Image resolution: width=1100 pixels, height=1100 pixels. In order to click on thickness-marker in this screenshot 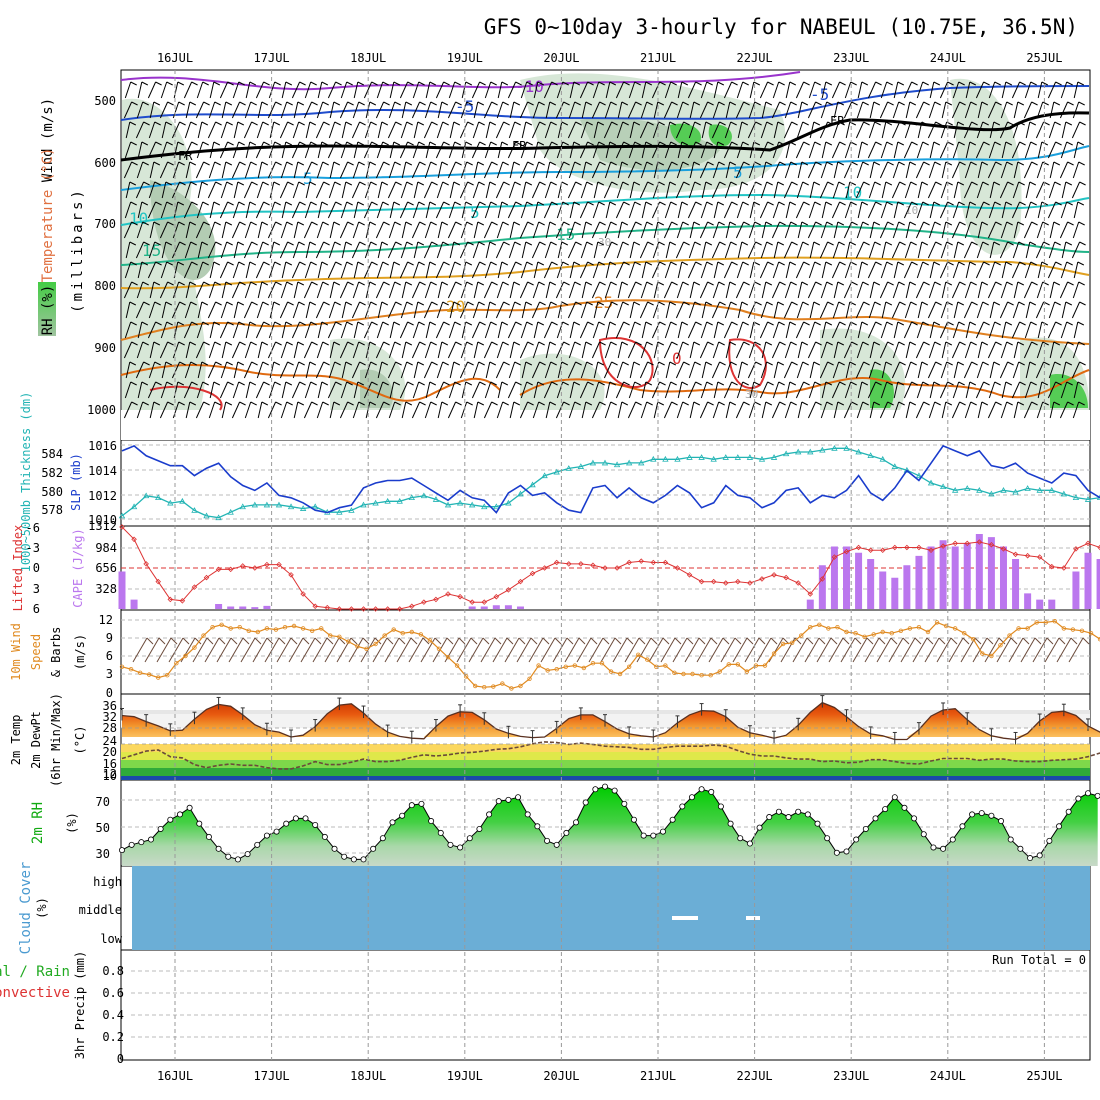, I will do `click(593, 462)`.